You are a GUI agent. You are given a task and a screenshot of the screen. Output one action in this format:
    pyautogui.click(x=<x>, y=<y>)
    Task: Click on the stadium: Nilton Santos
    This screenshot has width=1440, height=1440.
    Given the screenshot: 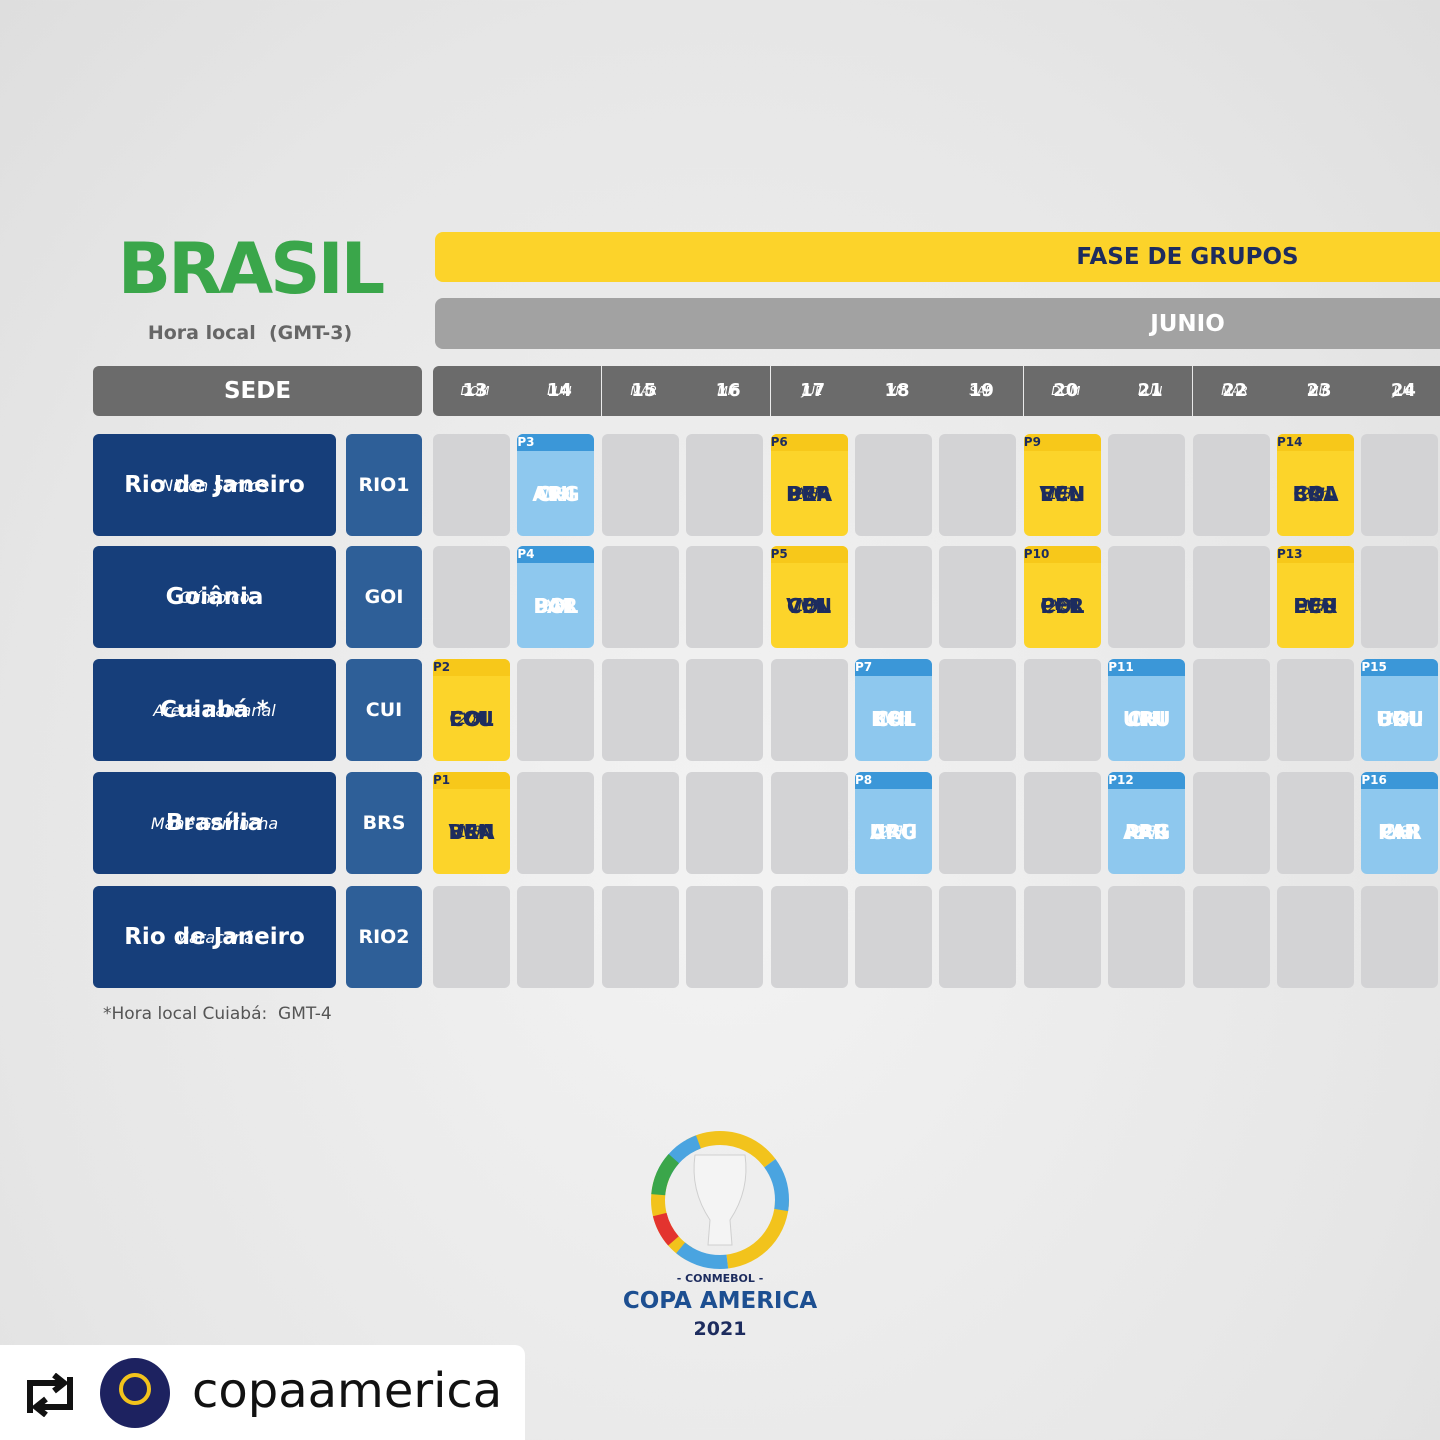 What is the action you would take?
    pyautogui.click(x=214, y=485)
    